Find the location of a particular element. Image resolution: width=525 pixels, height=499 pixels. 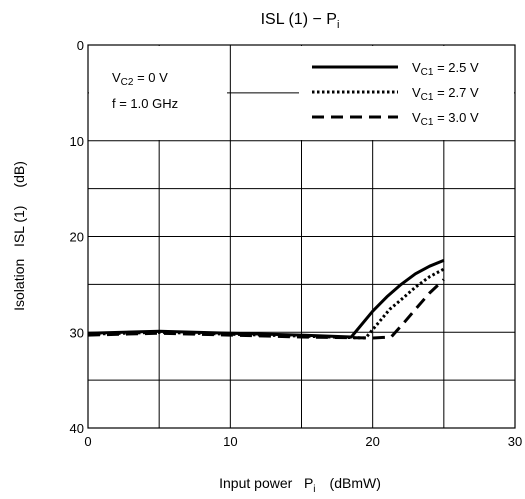

chart-title: ISL (1) − Pi is located at coordinates (300, 21).